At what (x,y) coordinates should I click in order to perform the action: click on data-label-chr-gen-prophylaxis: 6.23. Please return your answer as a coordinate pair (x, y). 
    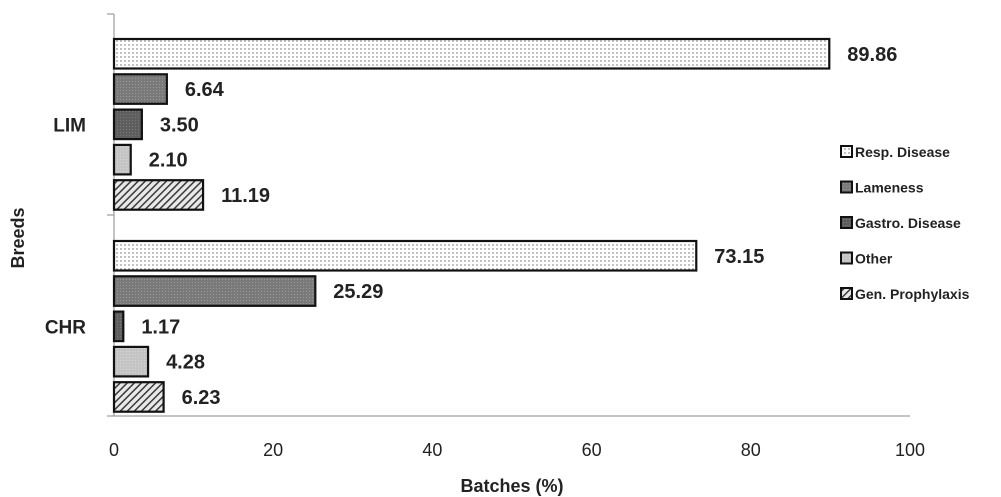
    Looking at the image, I should click on (201, 398).